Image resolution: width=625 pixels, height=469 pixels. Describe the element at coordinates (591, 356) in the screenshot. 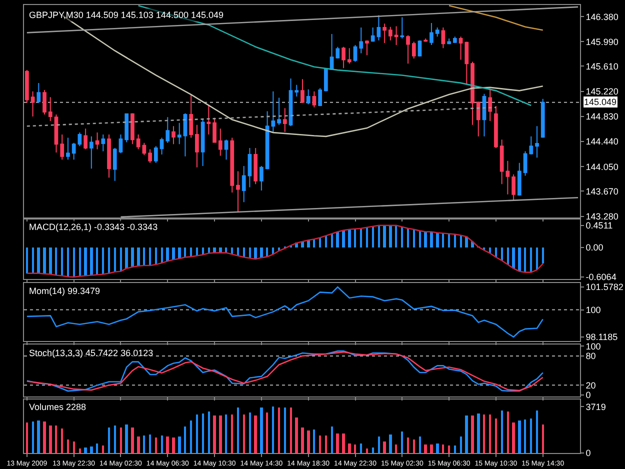

I see `y-tick-label: 80` at that location.